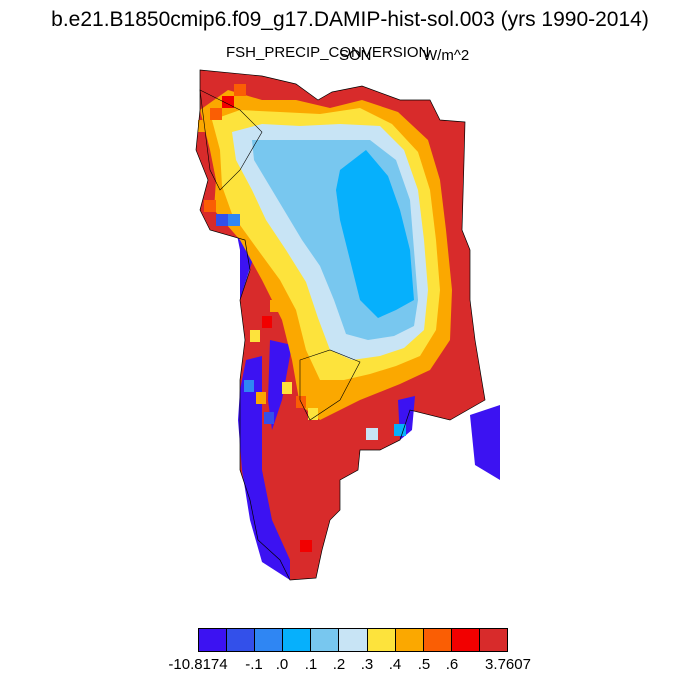 Image resolution: width=700 pixels, height=700 pixels. What do you see at coordinates (328, 52) in the screenshot?
I see `variable-label: FSH_PRECIP_CONVERSION` at bounding box center [328, 52].